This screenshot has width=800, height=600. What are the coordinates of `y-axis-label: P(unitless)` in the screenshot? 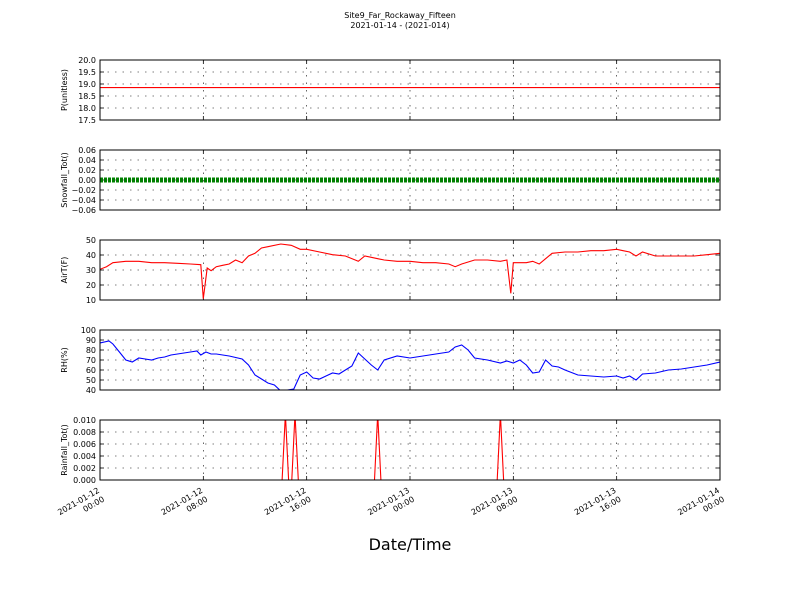 It's located at (64, 90).